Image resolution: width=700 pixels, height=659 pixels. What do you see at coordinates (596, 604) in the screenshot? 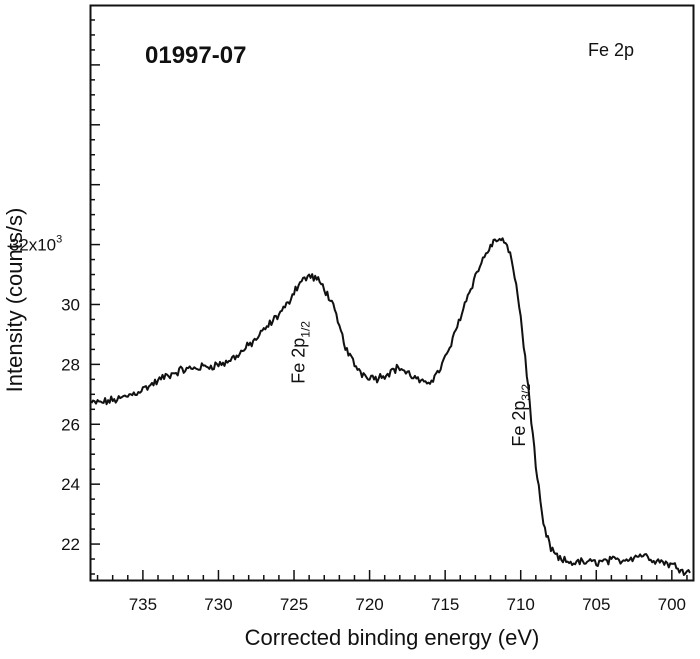
I see `x-tick-label: 705` at bounding box center [596, 604].